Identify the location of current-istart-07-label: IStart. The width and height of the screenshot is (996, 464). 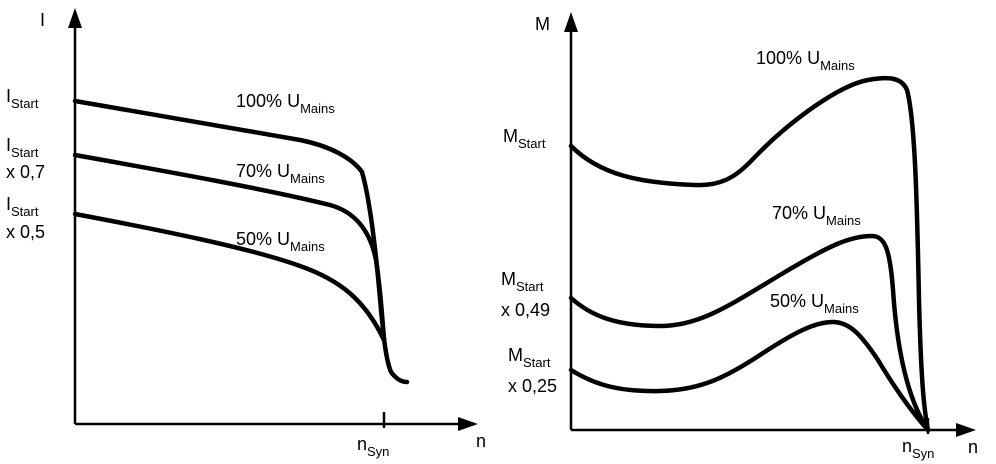
(22, 147).